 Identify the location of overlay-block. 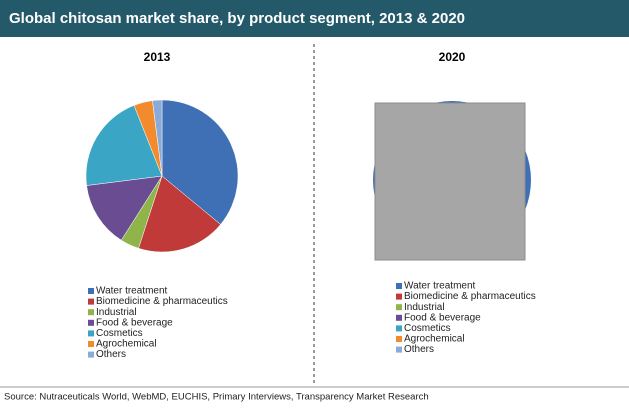
(450, 181).